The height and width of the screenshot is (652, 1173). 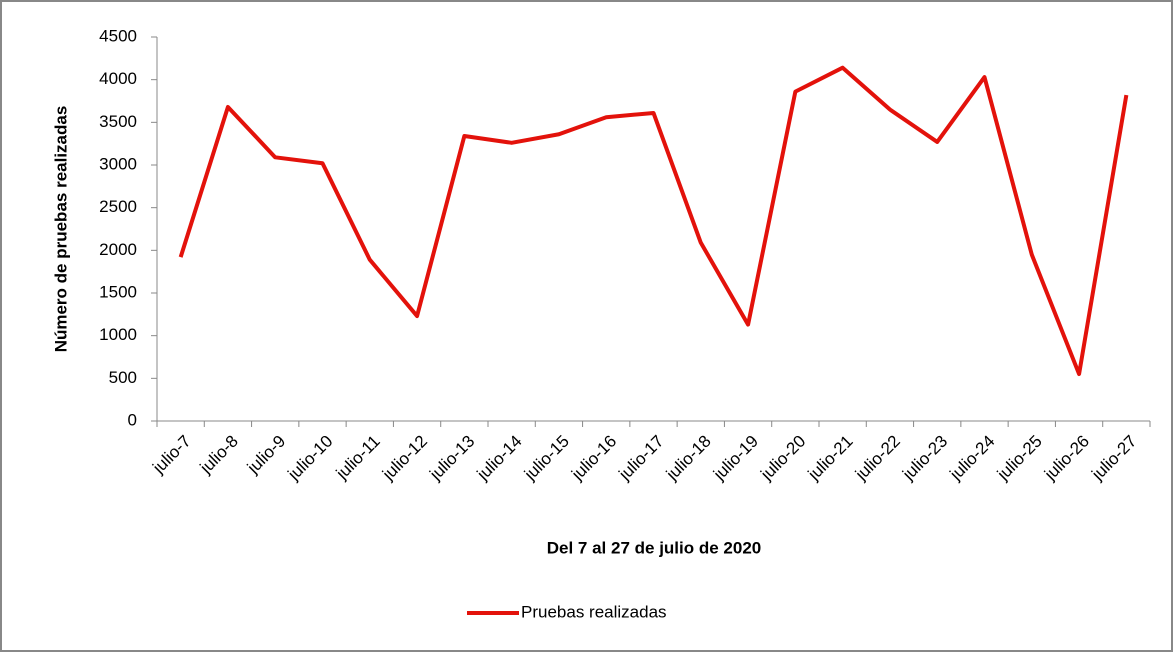 What do you see at coordinates (118, 35) in the screenshot?
I see `y-tick-label: 4500` at bounding box center [118, 35].